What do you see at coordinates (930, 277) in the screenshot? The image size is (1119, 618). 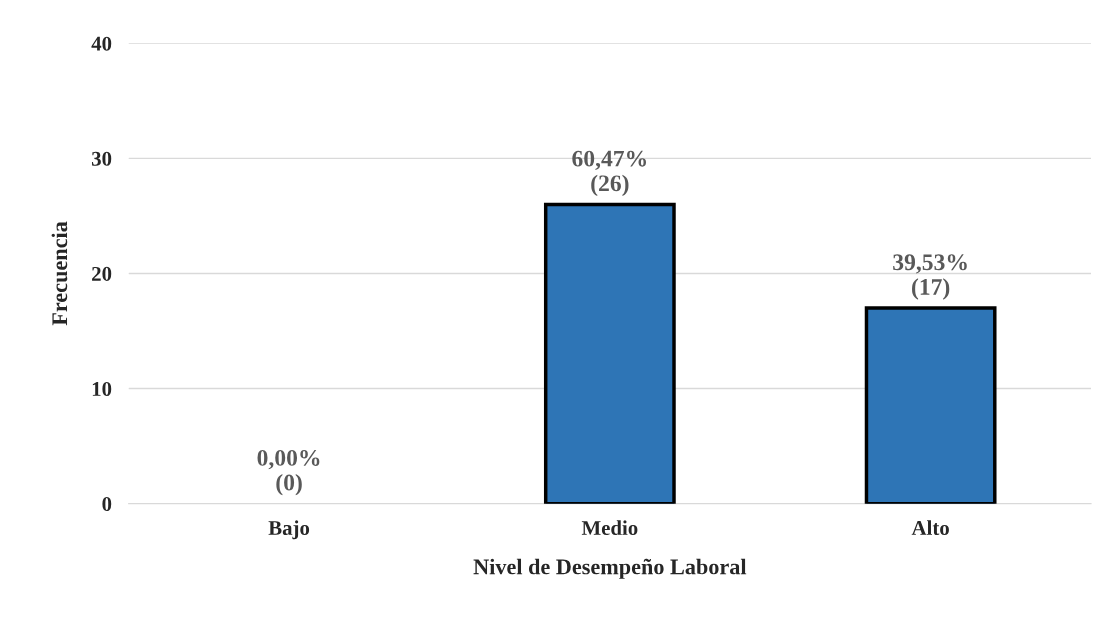 I see `data-label: 39,53% (17)` at bounding box center [930, 277].